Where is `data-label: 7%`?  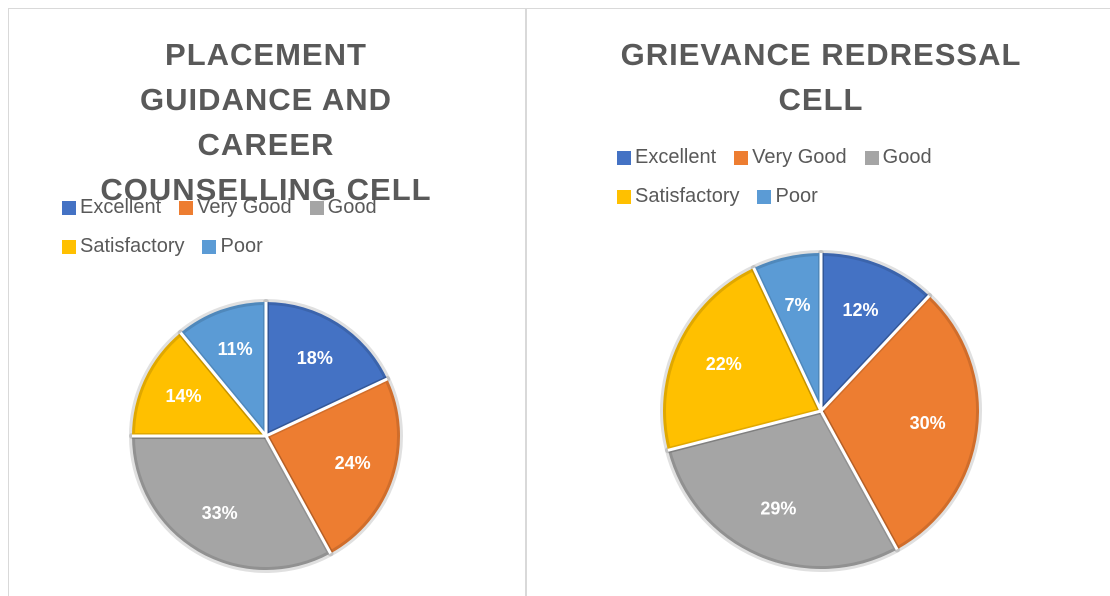
data-label: 7% is located at coordinates (798, 305).